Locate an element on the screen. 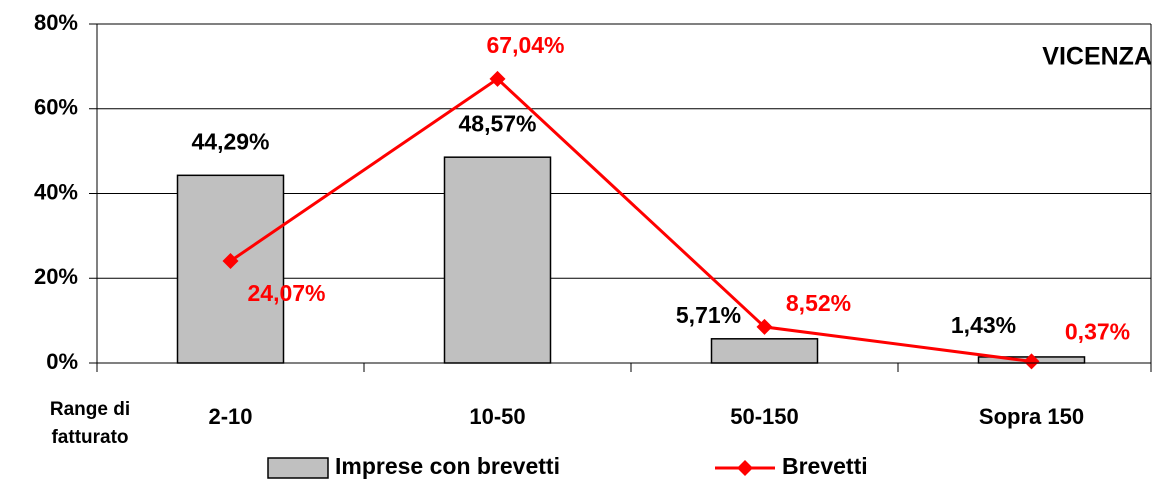 The width and height of the screenshot is (1152, 486). x-tick-label: 2-10 is located at coordinates (230, 416).